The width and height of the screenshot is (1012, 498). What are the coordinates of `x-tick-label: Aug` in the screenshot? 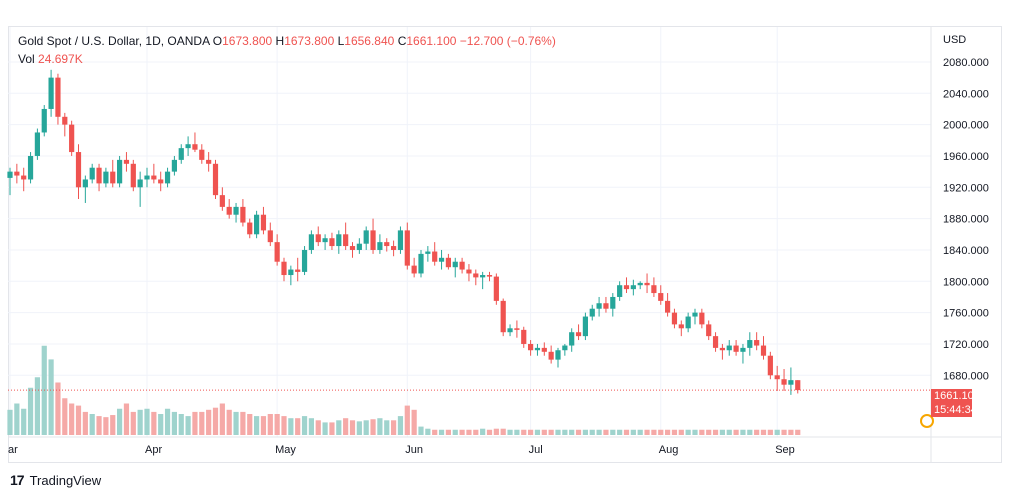 It's located at (669, 450).